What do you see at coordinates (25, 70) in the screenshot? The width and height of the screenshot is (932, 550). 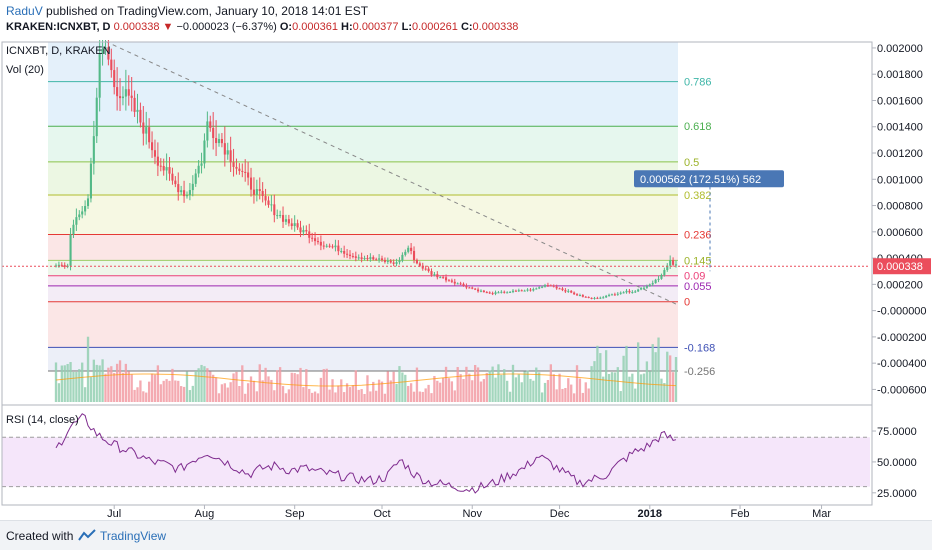 I see `volume-label: Vol (20)` at bounding box center [25, 70].